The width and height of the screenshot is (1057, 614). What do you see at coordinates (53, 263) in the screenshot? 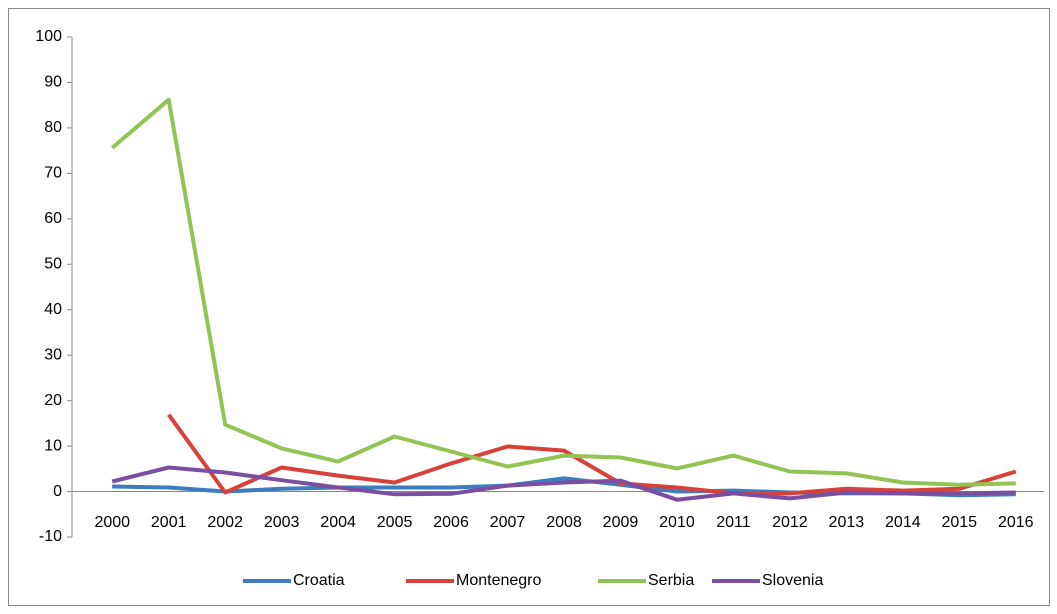
I see `y-tick-label: 50` at bounding box center [53, 263].